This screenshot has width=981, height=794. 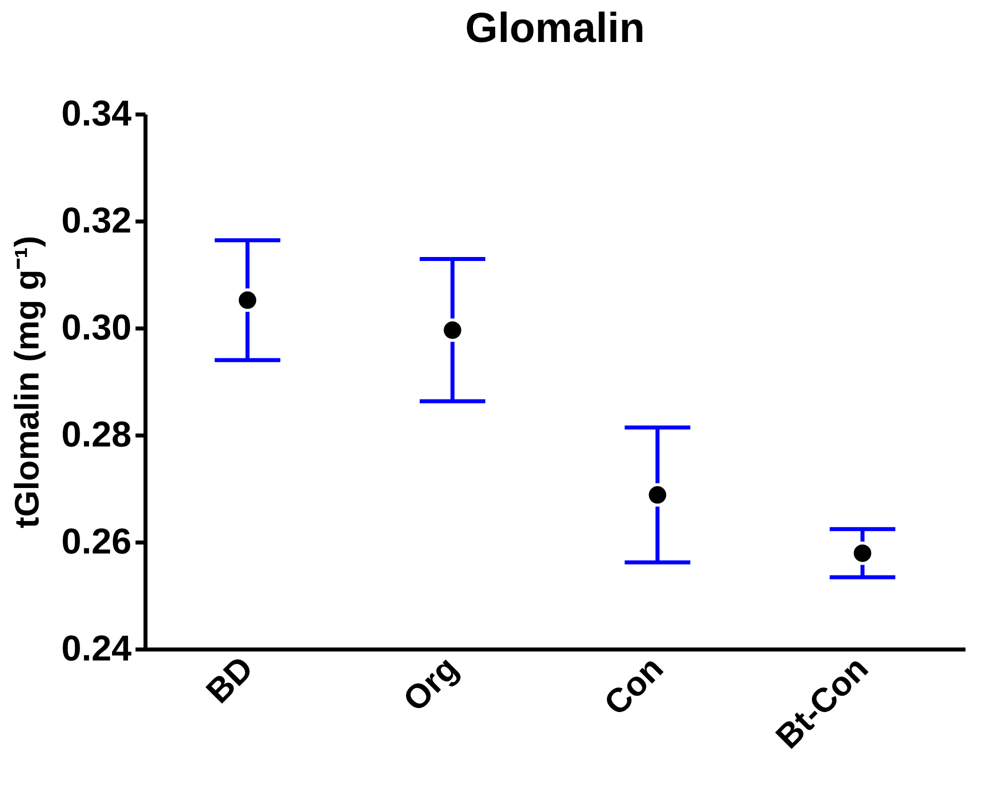 What do you see at coordinates (555, 27) in the screenshot?
I see `chart-title: Glomalin` at bounding box center [555, 27].